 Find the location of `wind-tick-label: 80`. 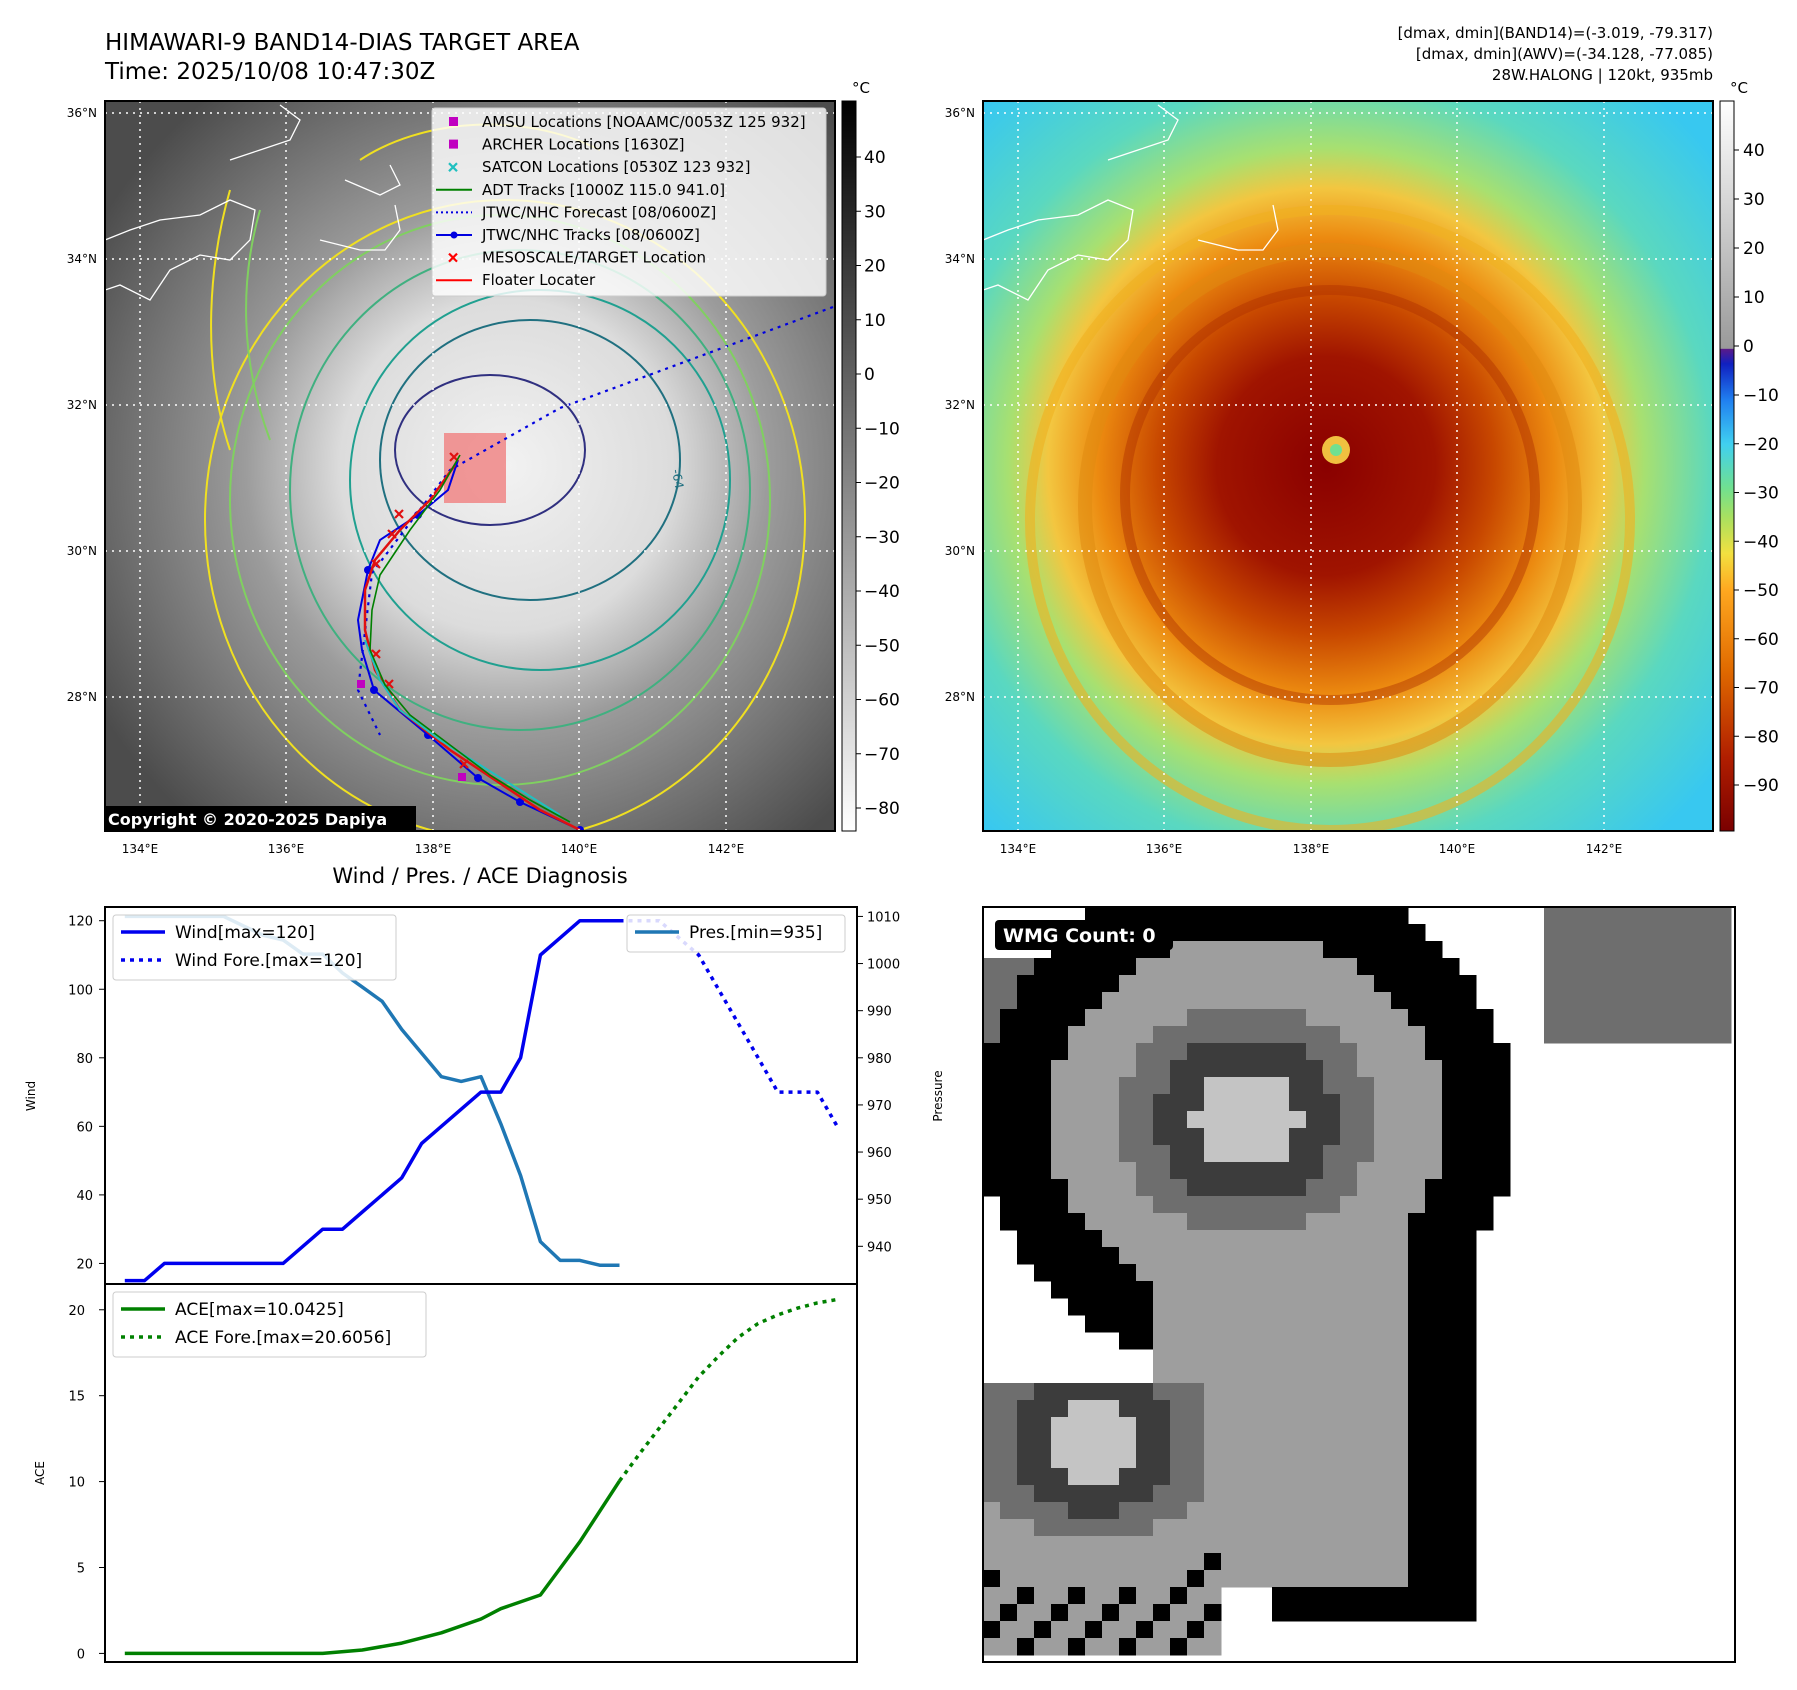

wind-tick-label: 80 is located at coordinates (84, 1059).